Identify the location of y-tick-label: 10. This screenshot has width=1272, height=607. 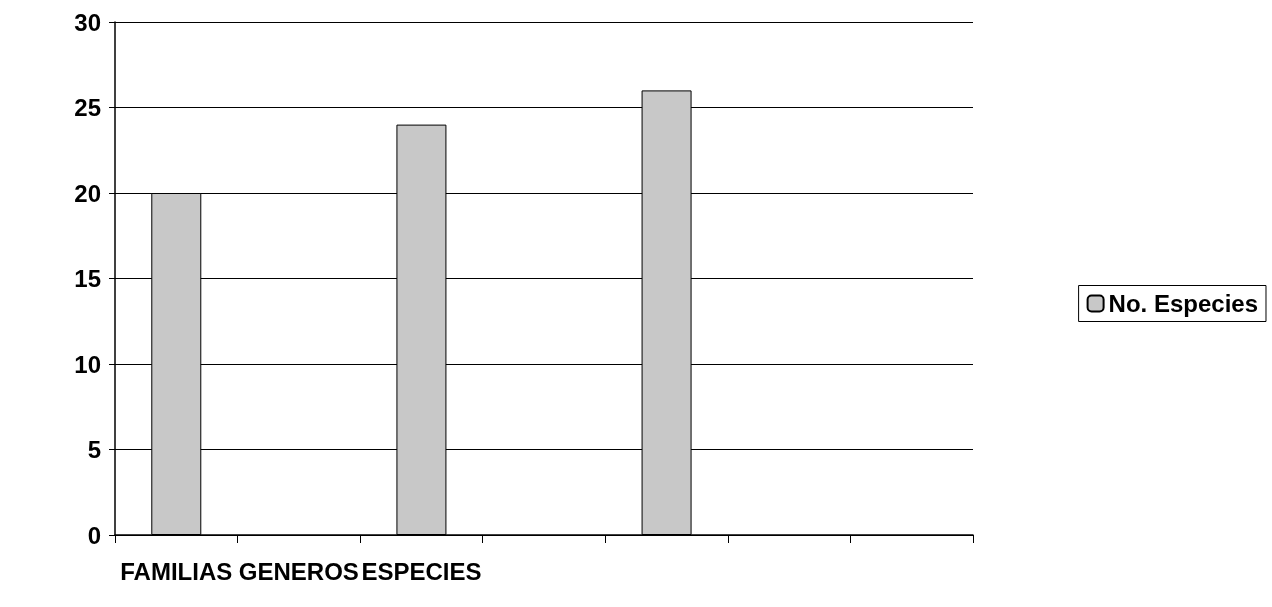
(87, 364).